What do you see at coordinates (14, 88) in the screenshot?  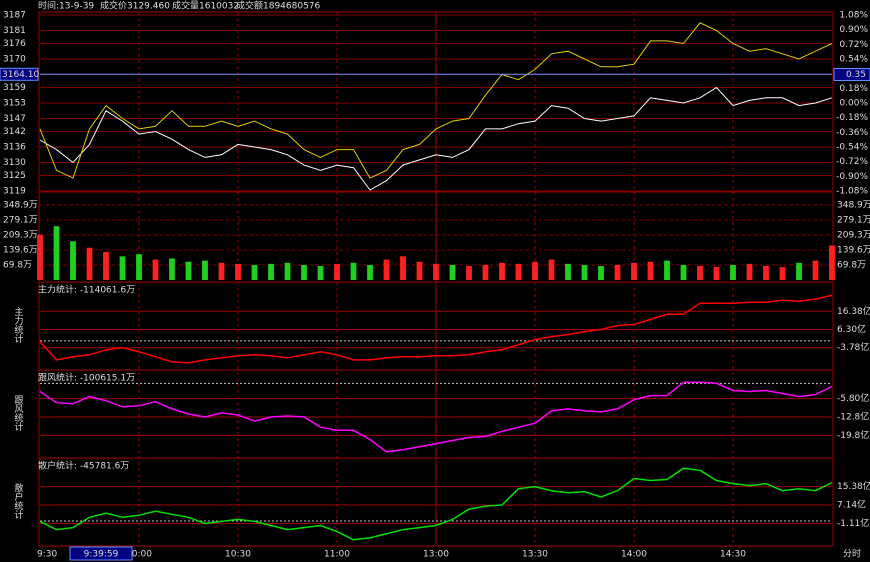 I see `y-tick-label: 3159` at bounding box center [14, 88].